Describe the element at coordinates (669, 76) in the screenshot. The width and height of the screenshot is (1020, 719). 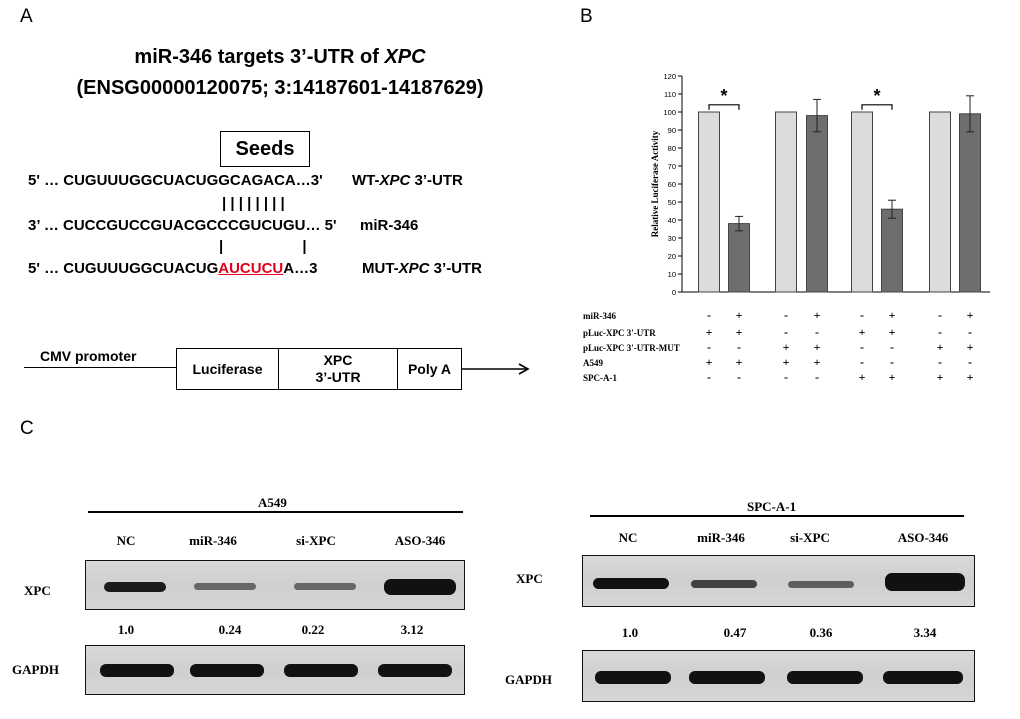
I see `y-tick-label: 120` at that location.